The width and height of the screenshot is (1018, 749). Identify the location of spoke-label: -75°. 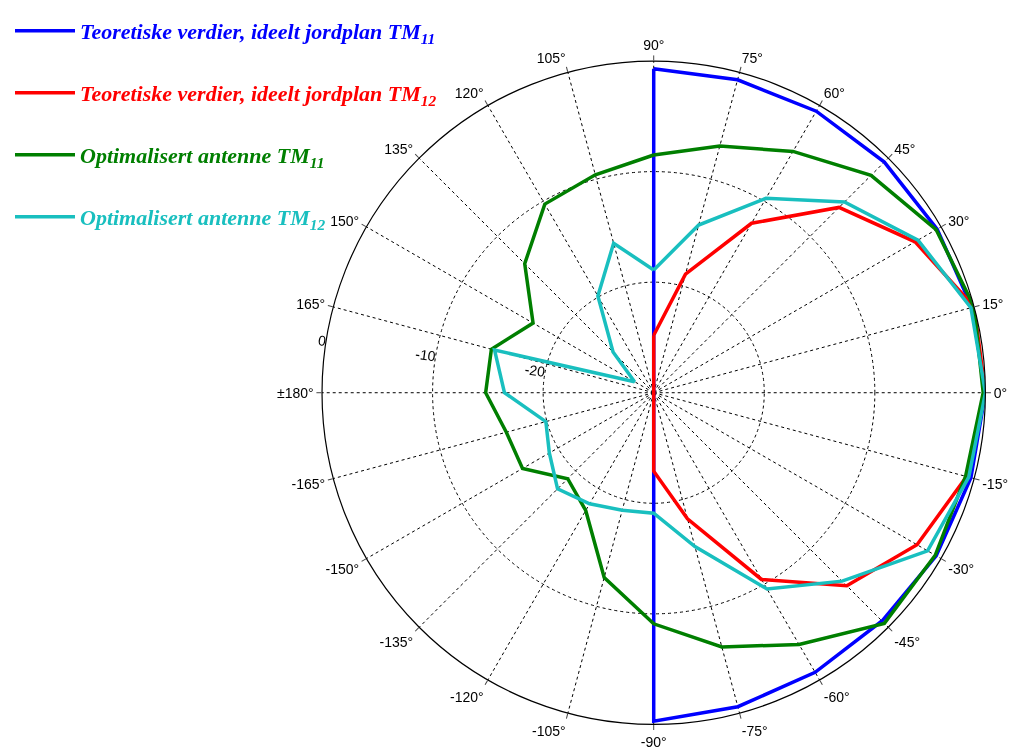
(754, 731).